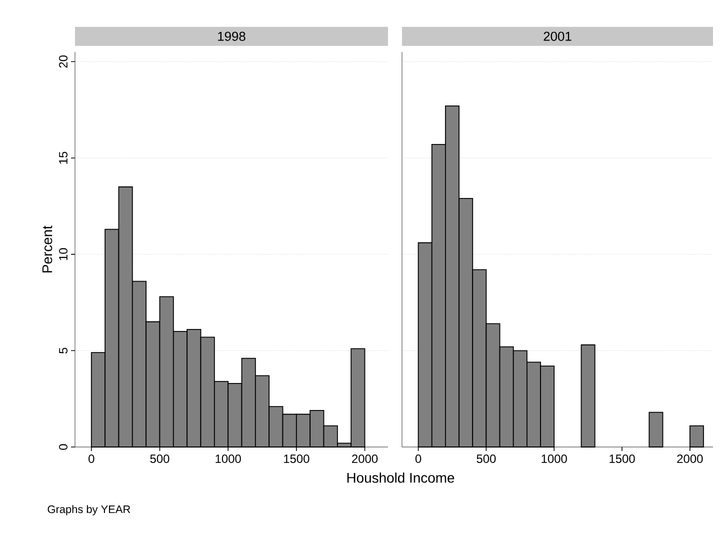  Describe the element at coordinates (47, 249) in the screenshot. I see `y-axis-title: Percent` at that location.